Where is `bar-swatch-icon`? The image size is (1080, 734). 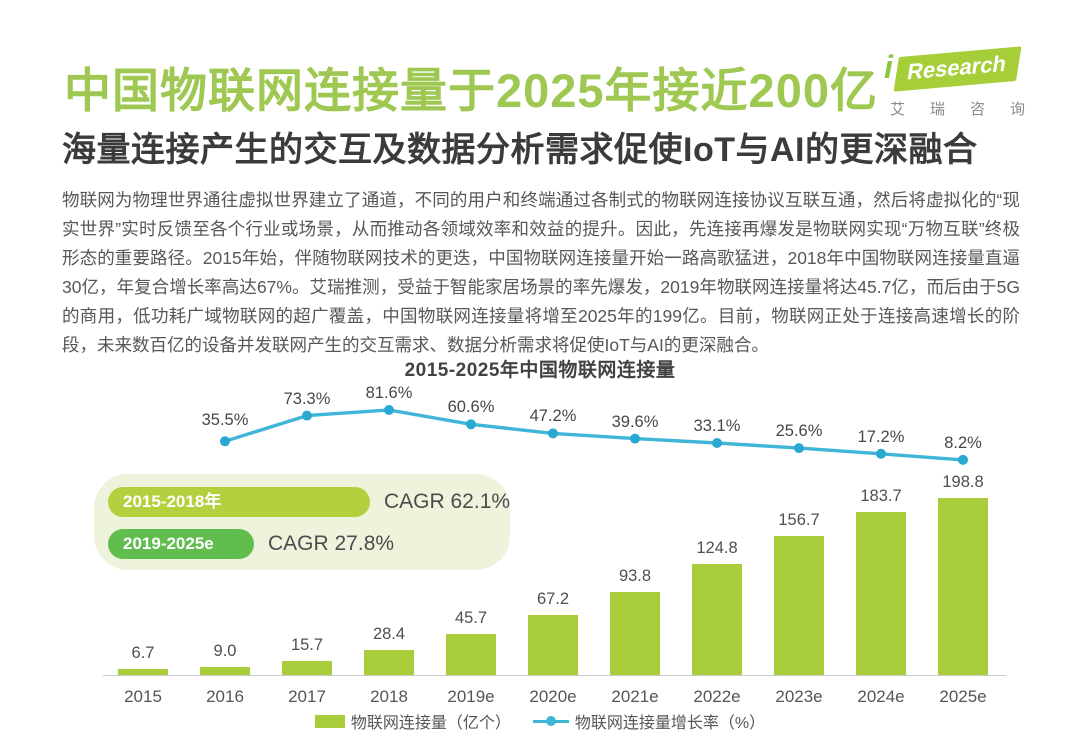
bar-swatch-icon is located at coordinates (329, 721).